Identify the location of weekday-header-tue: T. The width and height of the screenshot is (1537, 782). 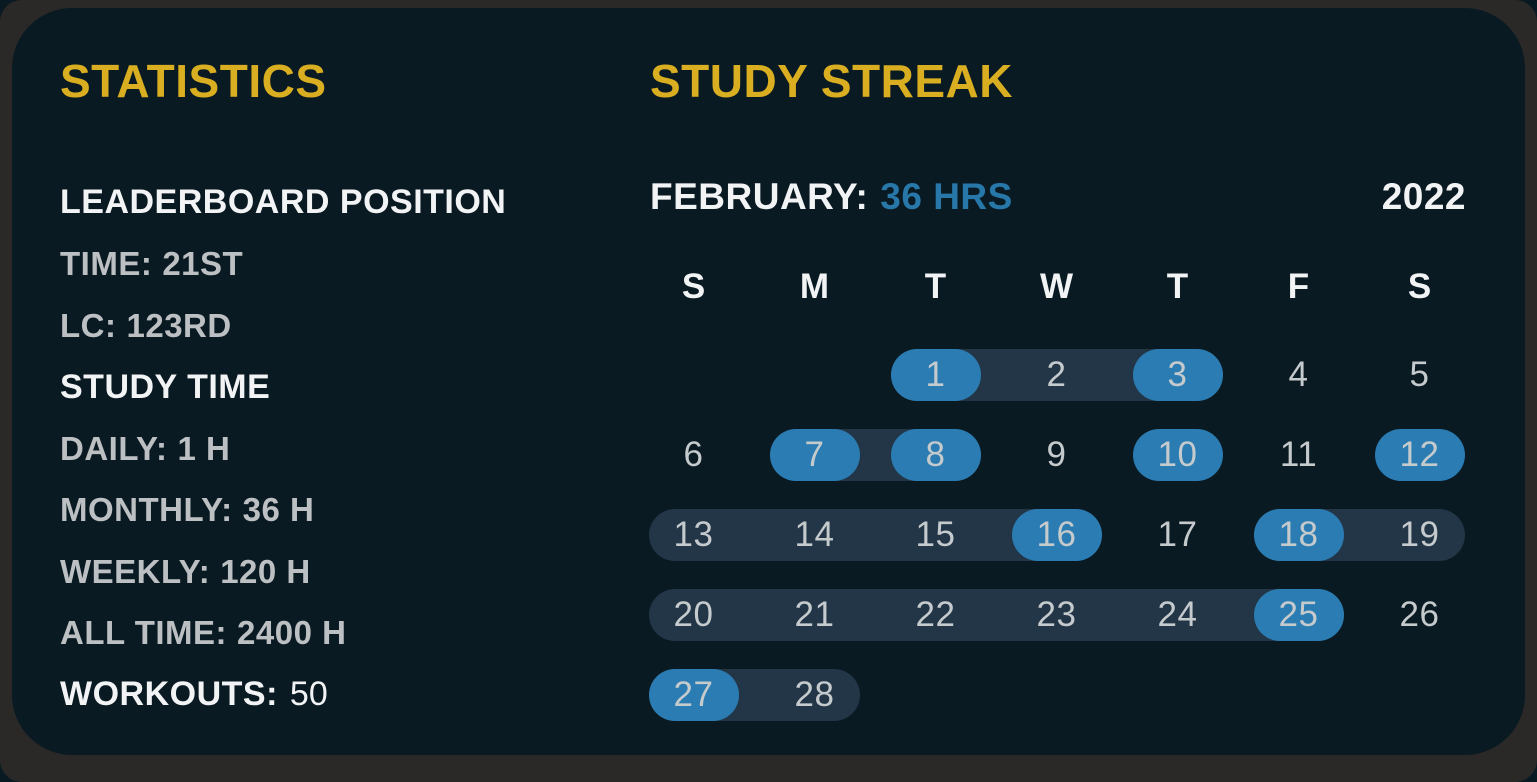
(935, 286).